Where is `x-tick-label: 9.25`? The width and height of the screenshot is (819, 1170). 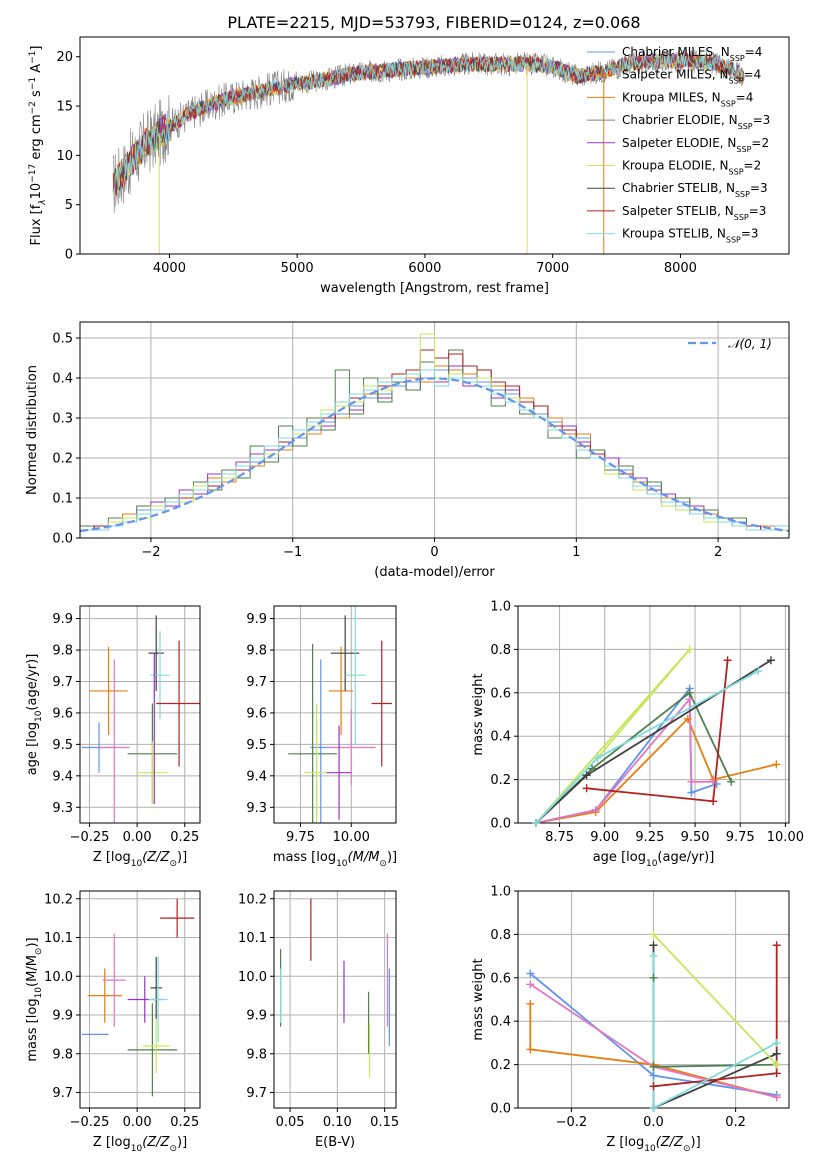 x-tick-label: 9.25 is located at coordinates (649, 837).